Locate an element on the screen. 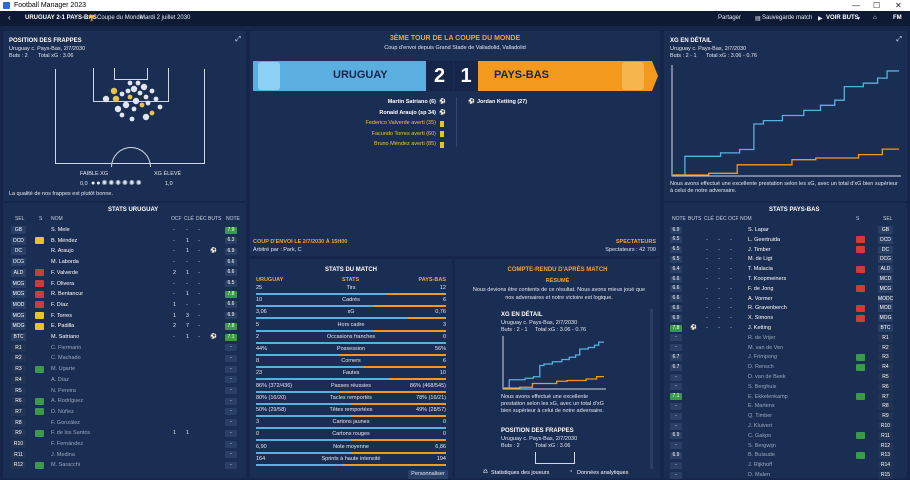 The height and width of the screenshot is (480, 910). col-s: S is located at coordinates (41, 219).